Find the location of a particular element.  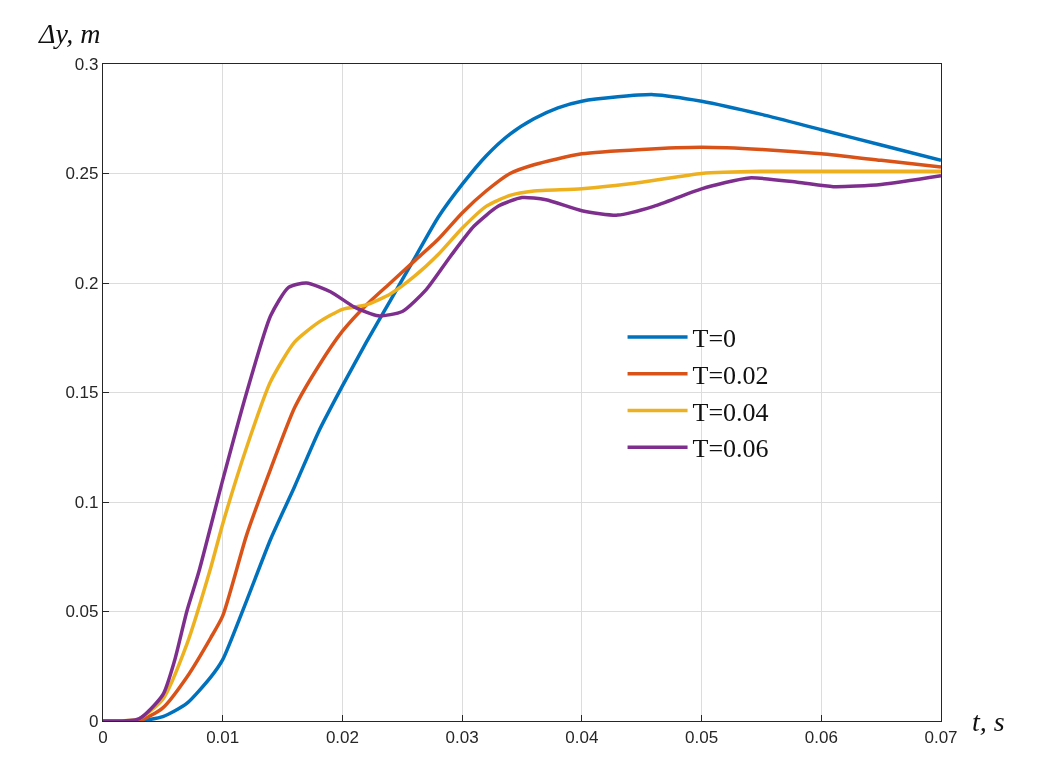

y-tick-label: 0.25 is located at coordinates (82, 174).